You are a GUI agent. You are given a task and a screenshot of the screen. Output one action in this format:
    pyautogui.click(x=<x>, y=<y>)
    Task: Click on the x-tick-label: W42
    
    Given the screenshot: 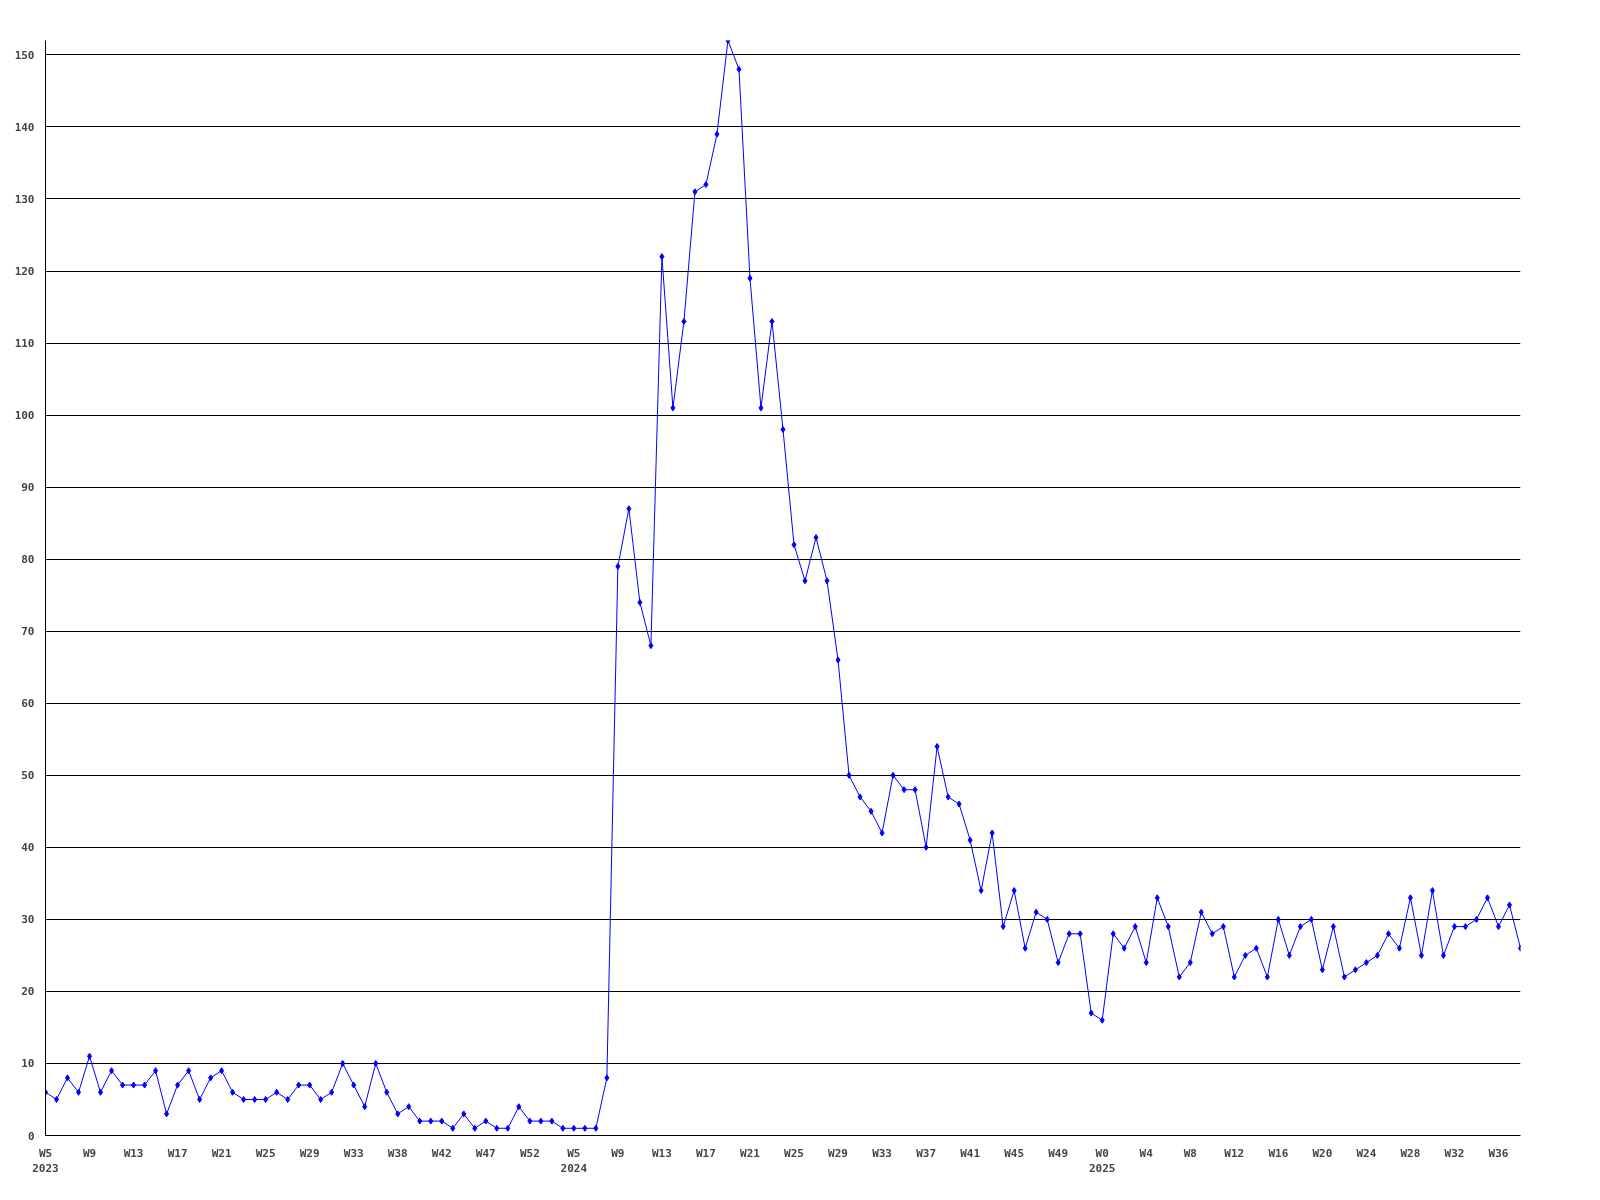 What is the action you would take?
    pyautogui.click(x=441, y=1153)
    